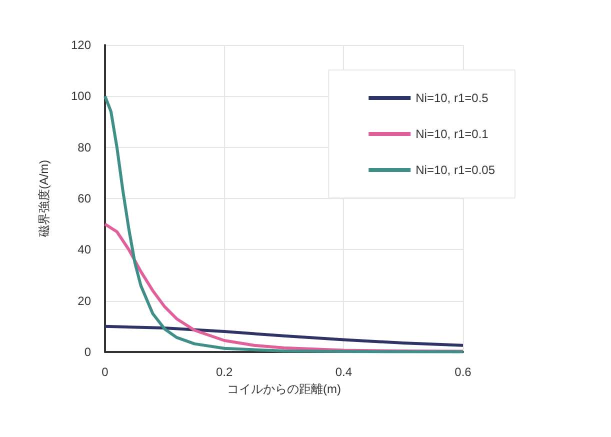 This screenshot has height=437, width=611. What do you see at coordinates (456, 170) in the screenshot?
I see `legend-label: Ni=10, r1=0.05` at bounding box center [456, 170].